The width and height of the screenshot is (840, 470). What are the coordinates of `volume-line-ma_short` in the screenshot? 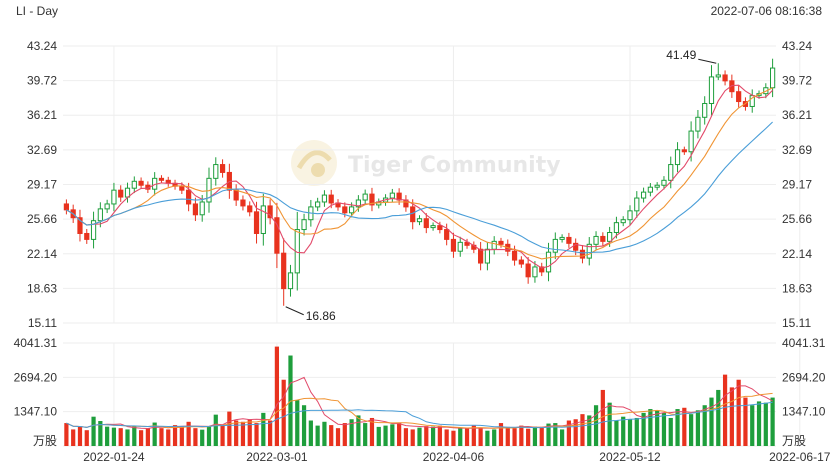 It's located at (419, 403).